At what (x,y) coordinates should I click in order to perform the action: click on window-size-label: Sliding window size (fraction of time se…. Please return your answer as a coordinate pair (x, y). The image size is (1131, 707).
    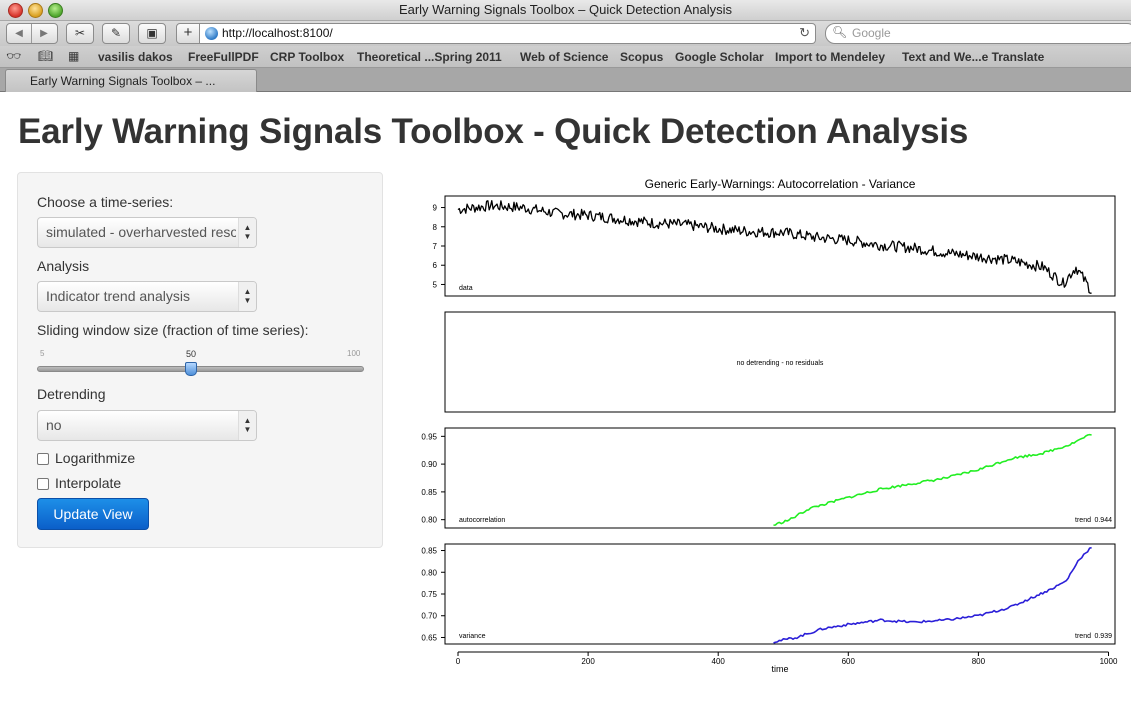
    Looking at the image, I should click on (173, 330).